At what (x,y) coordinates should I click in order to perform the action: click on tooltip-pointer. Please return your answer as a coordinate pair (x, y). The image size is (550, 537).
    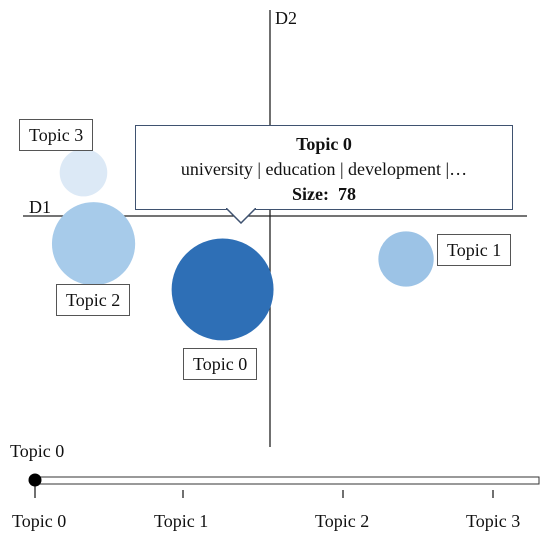
    Looking at the image, I should click on (241, 216).